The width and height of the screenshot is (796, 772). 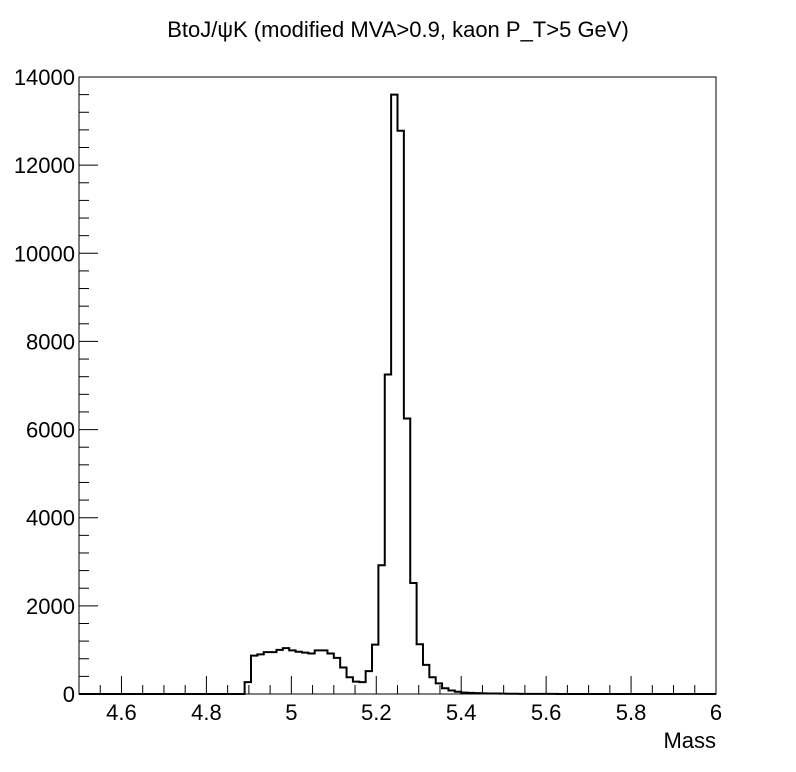 I want to click on x-tick-label: 5.6, so click(x=546, y=712).